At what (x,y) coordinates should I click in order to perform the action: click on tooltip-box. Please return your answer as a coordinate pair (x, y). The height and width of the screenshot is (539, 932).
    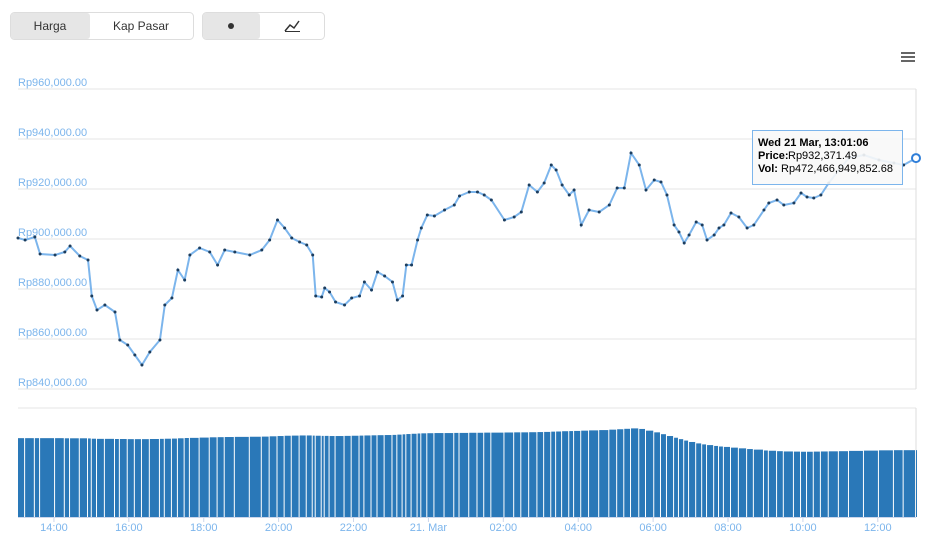
    Looking at the image, I should click on (827, 157).